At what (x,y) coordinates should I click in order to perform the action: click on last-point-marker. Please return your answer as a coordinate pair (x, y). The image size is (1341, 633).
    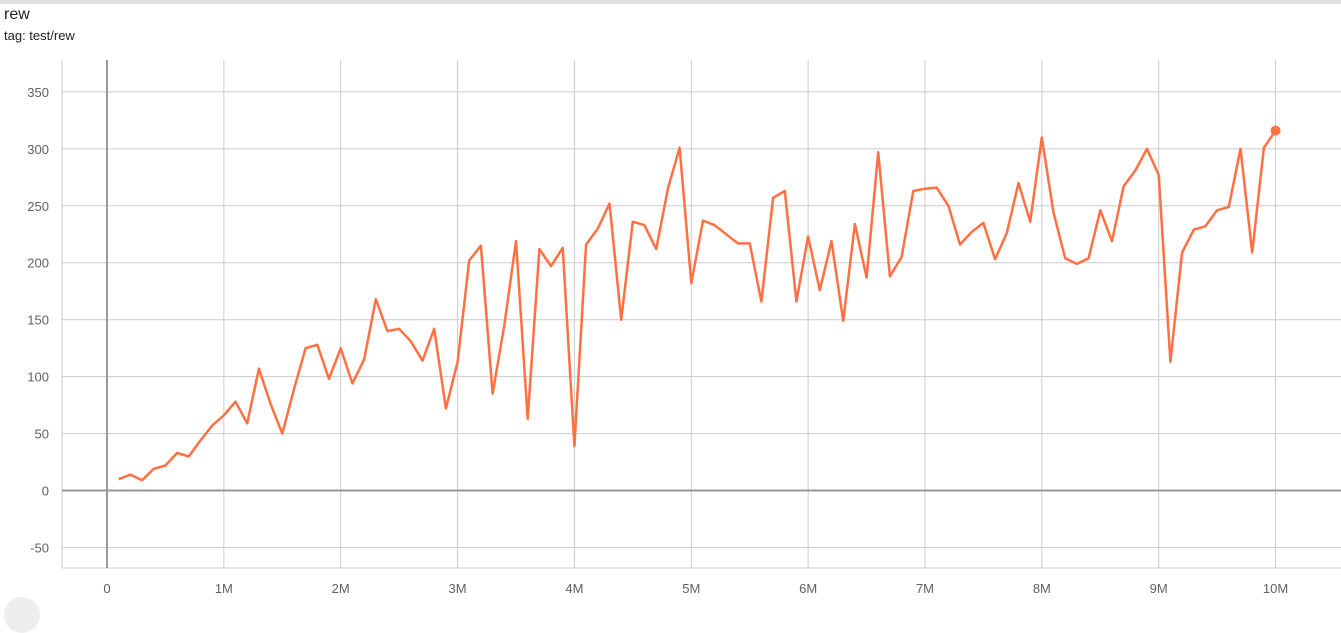
    Looking at the image, I should click on (1275, 130).